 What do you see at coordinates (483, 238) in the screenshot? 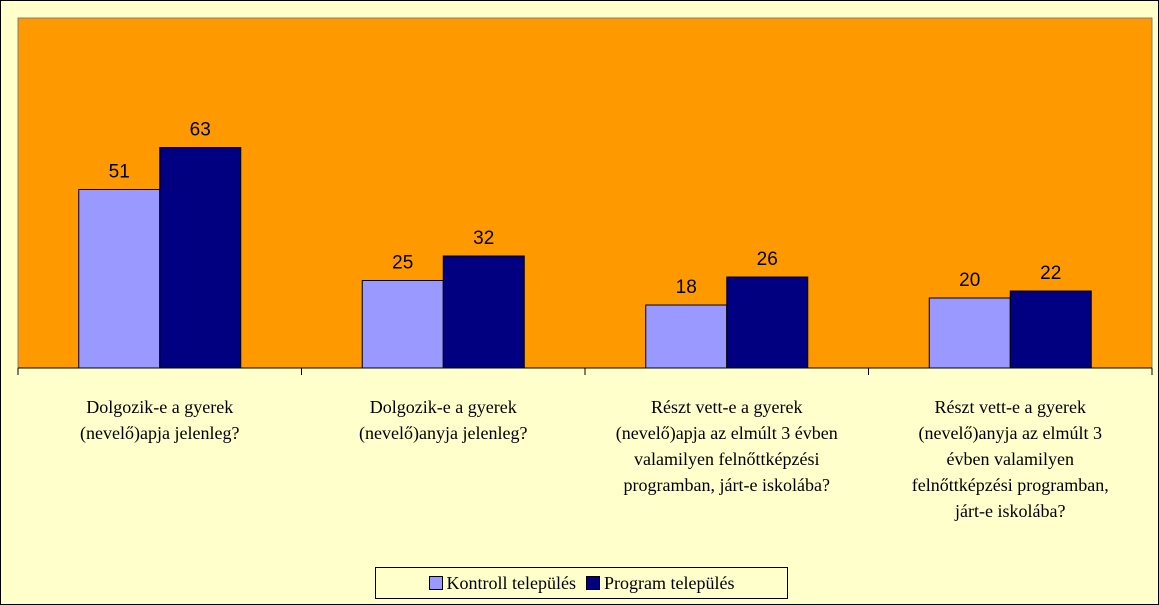
I see `value-label: 32` at bounding box center [483, 238].